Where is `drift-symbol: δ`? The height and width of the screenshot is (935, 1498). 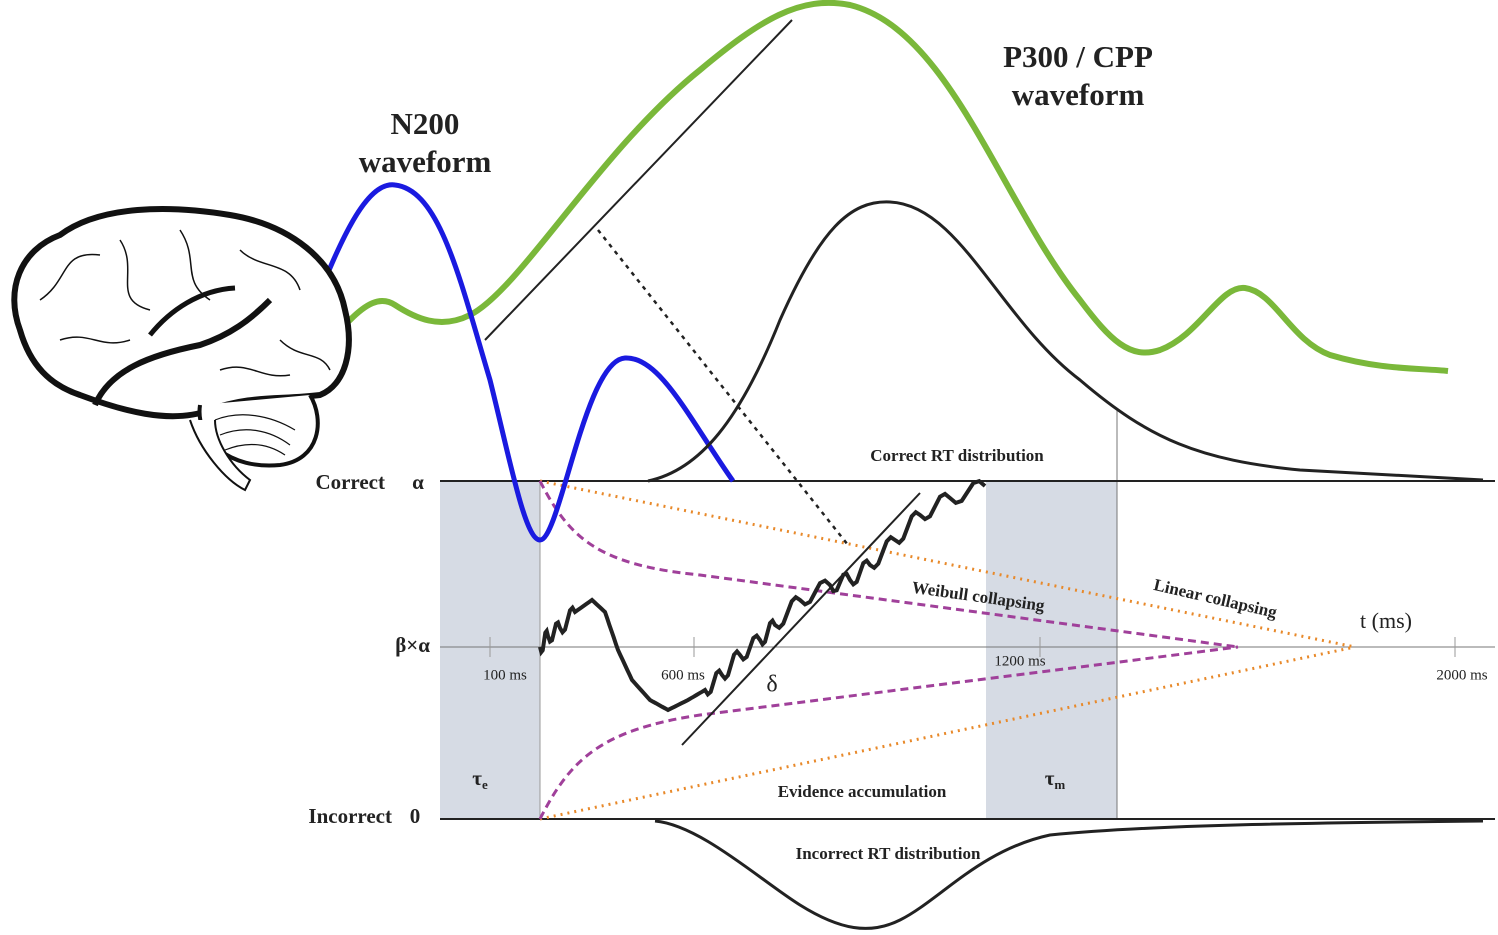 drift-symbol: δ is located at coordinates (771, 685).